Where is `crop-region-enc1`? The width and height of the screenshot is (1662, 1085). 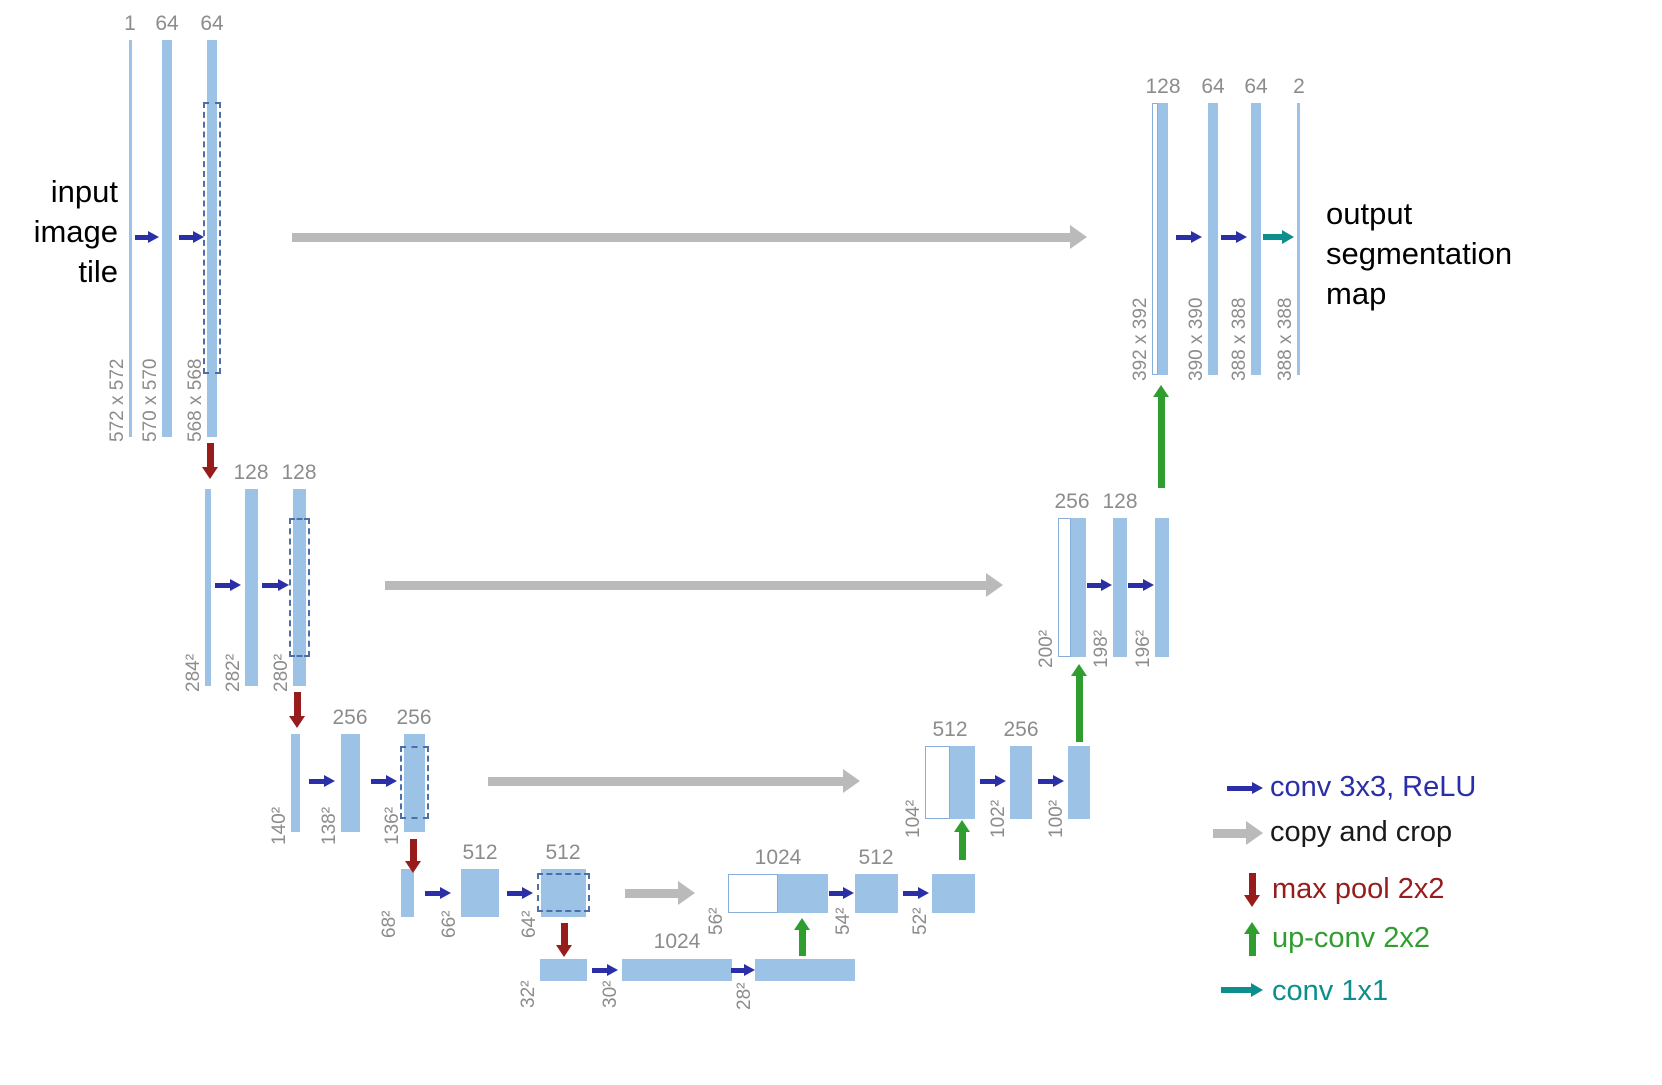
crop-region-enc1 is located at coordinates (212, 238).